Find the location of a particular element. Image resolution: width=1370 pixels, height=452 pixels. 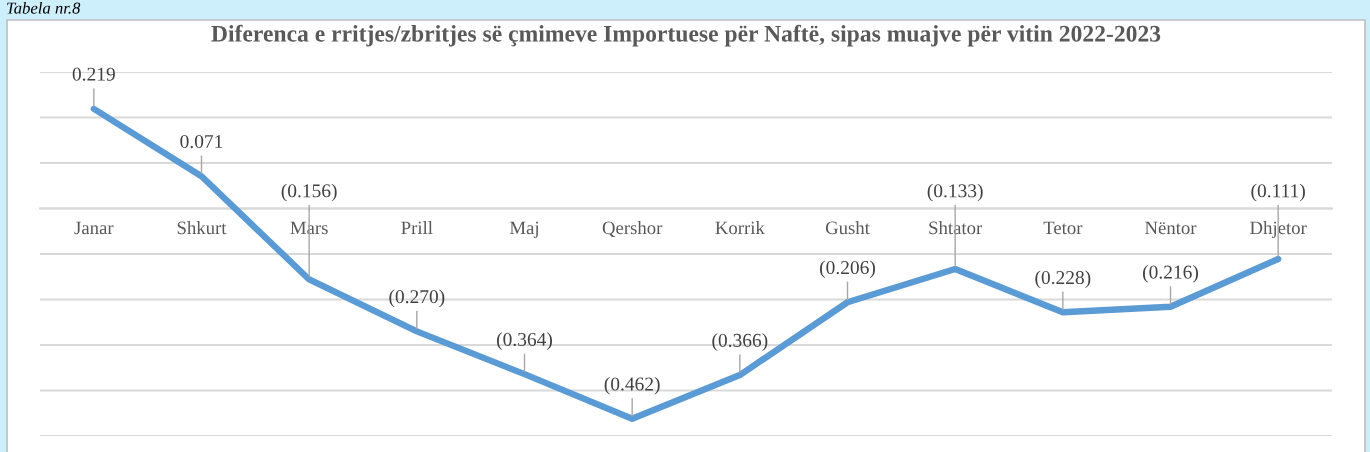

x-tick-label: Shtator is located at coordinates (956, 228).